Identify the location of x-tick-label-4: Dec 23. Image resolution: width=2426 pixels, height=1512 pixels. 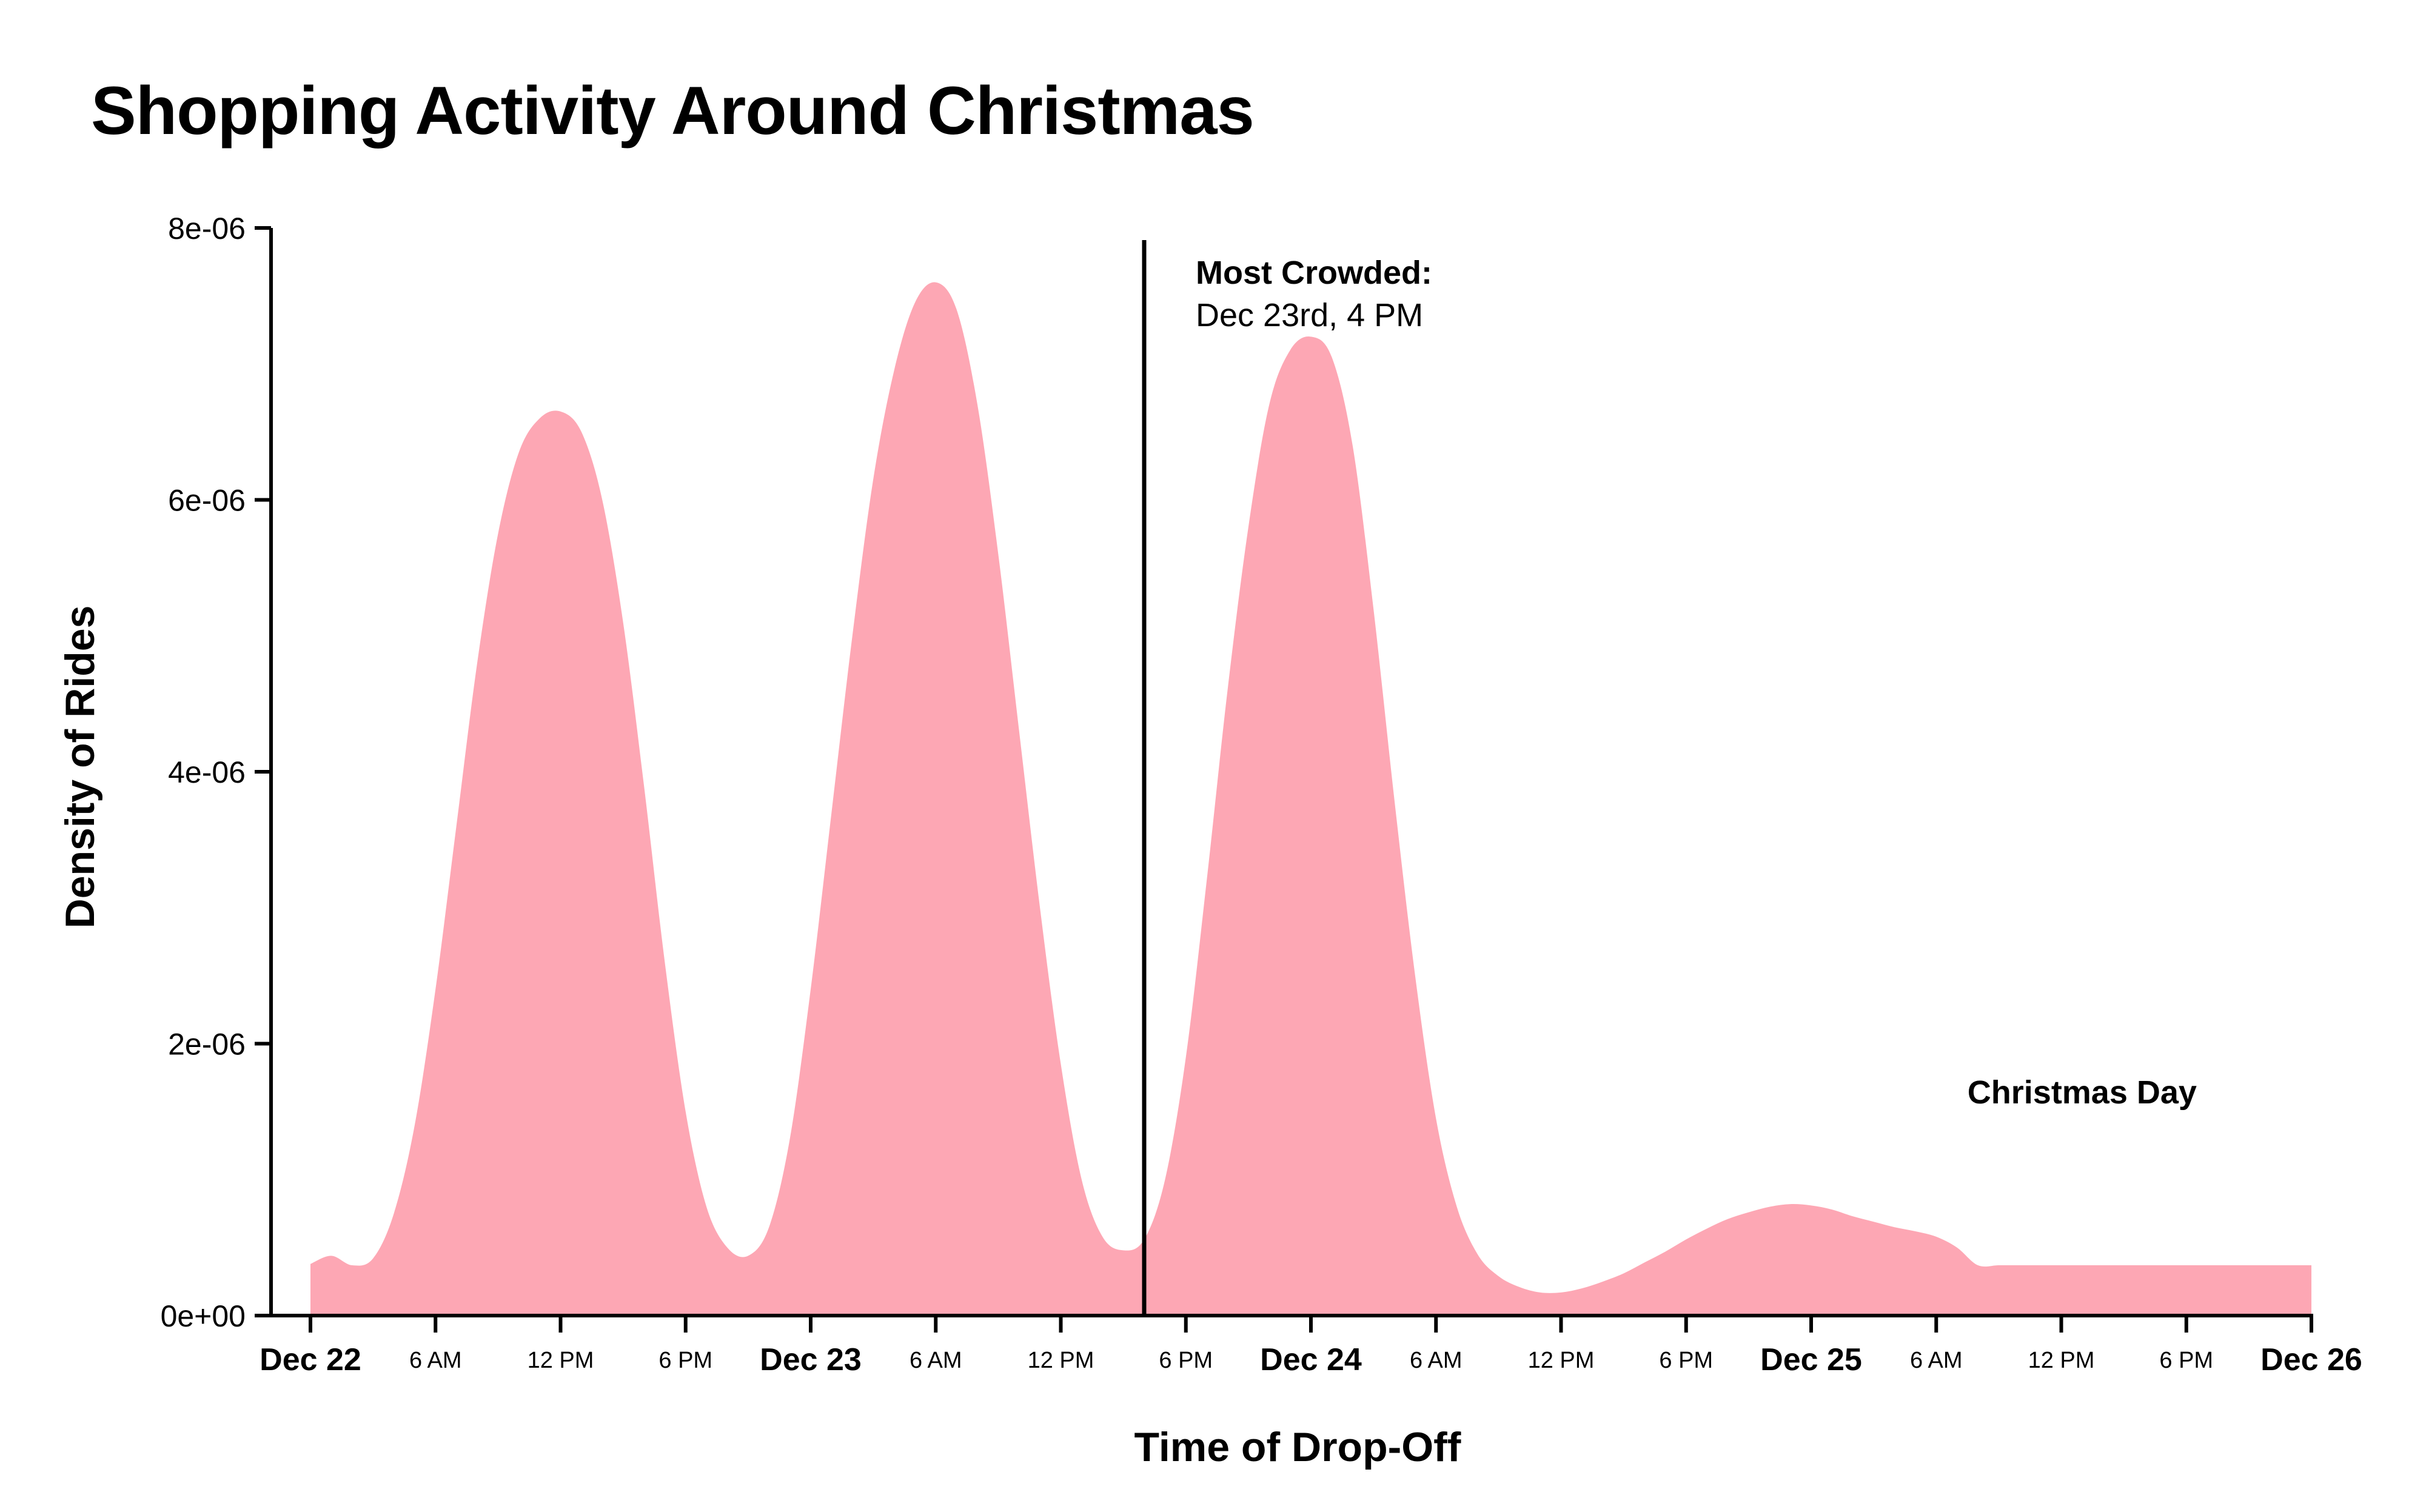
(811, 1360).